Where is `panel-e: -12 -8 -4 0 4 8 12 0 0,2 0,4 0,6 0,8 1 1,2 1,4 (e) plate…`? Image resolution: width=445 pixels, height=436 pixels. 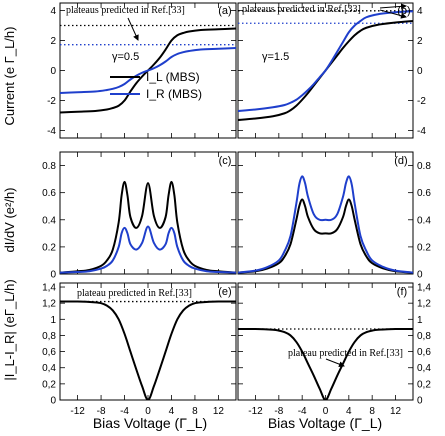
panel-e: -12 -8 -4 0 4 8 12 0 0,2 0,4 0,6 0,8 1 1,2 1,4 (e) plate… is located at coordinates (139, 349).